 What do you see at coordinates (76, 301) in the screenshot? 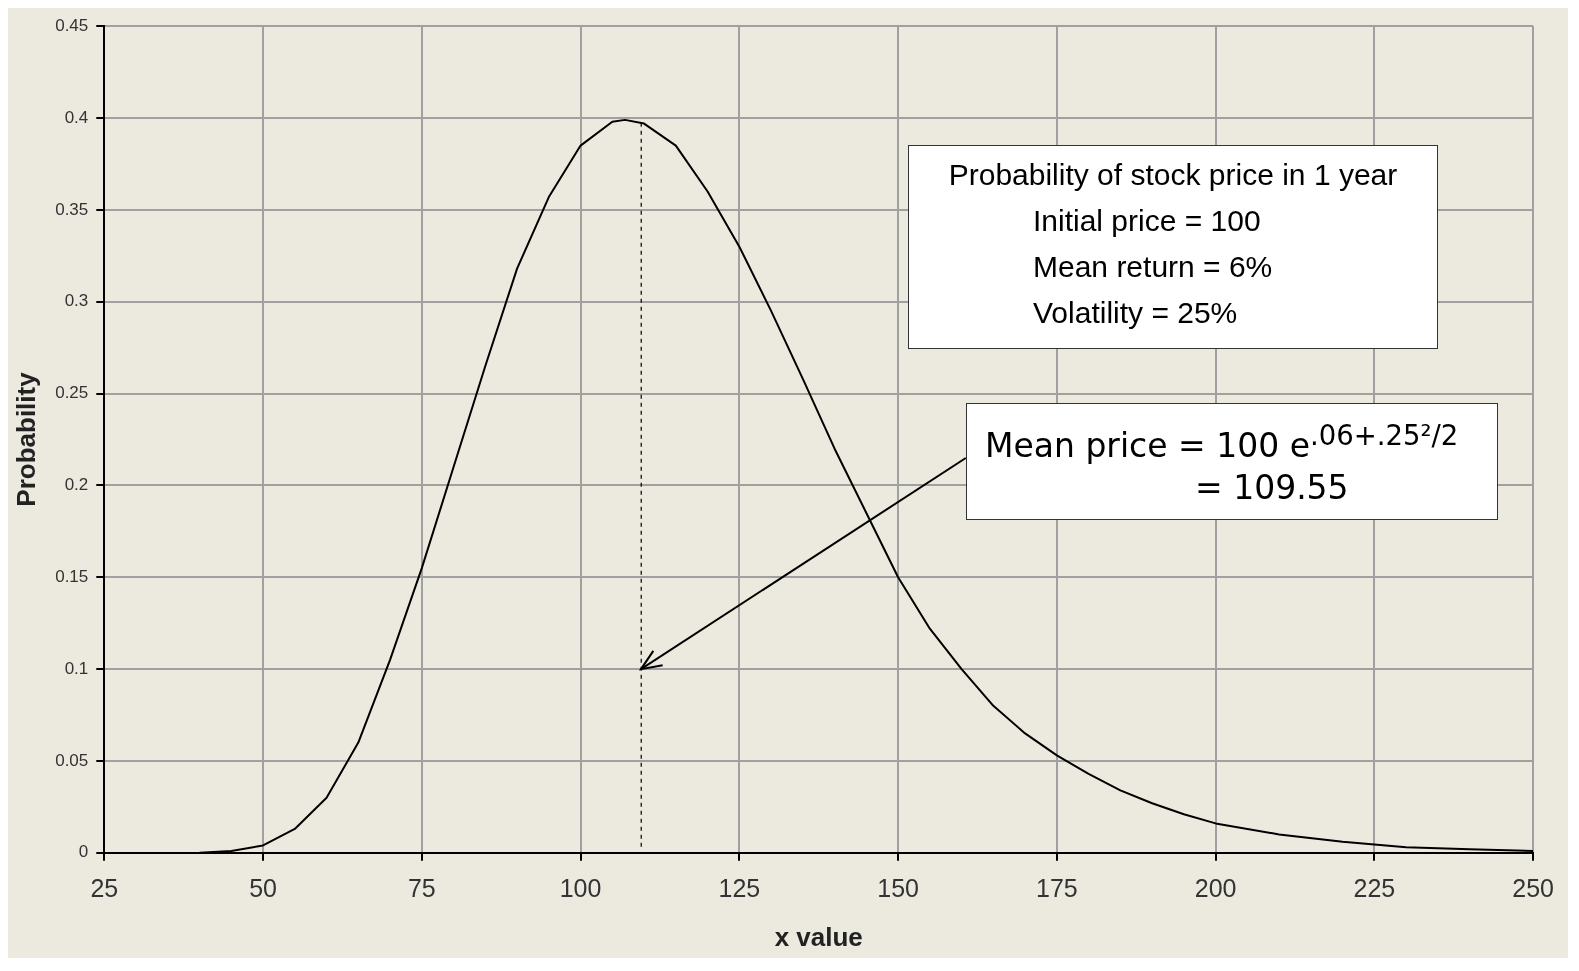
I see `y-tick-label: 0.3` at bounding box center [76, 301].